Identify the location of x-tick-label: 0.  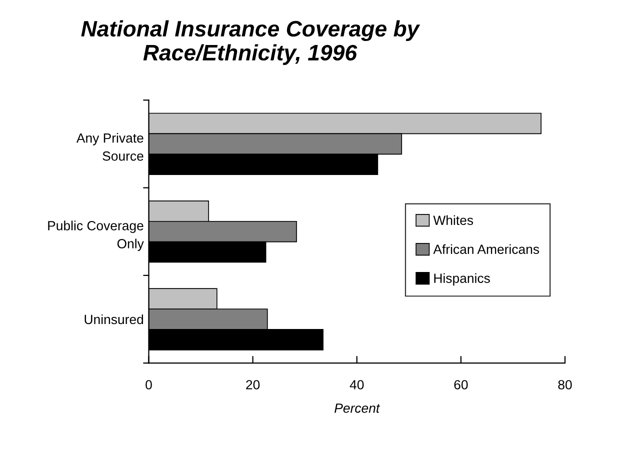
(149, 385).